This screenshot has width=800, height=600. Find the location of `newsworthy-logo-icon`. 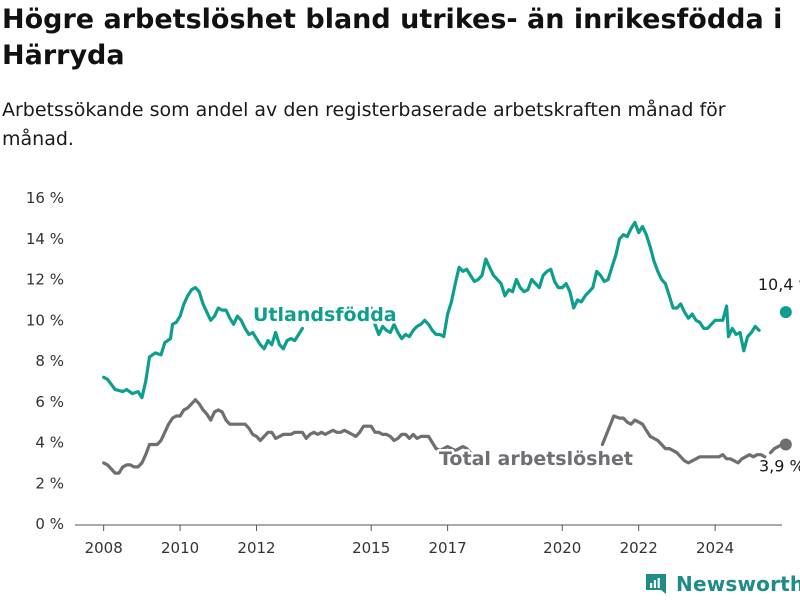

newsworthy-logo-icon is located at coordinates (656, 584).